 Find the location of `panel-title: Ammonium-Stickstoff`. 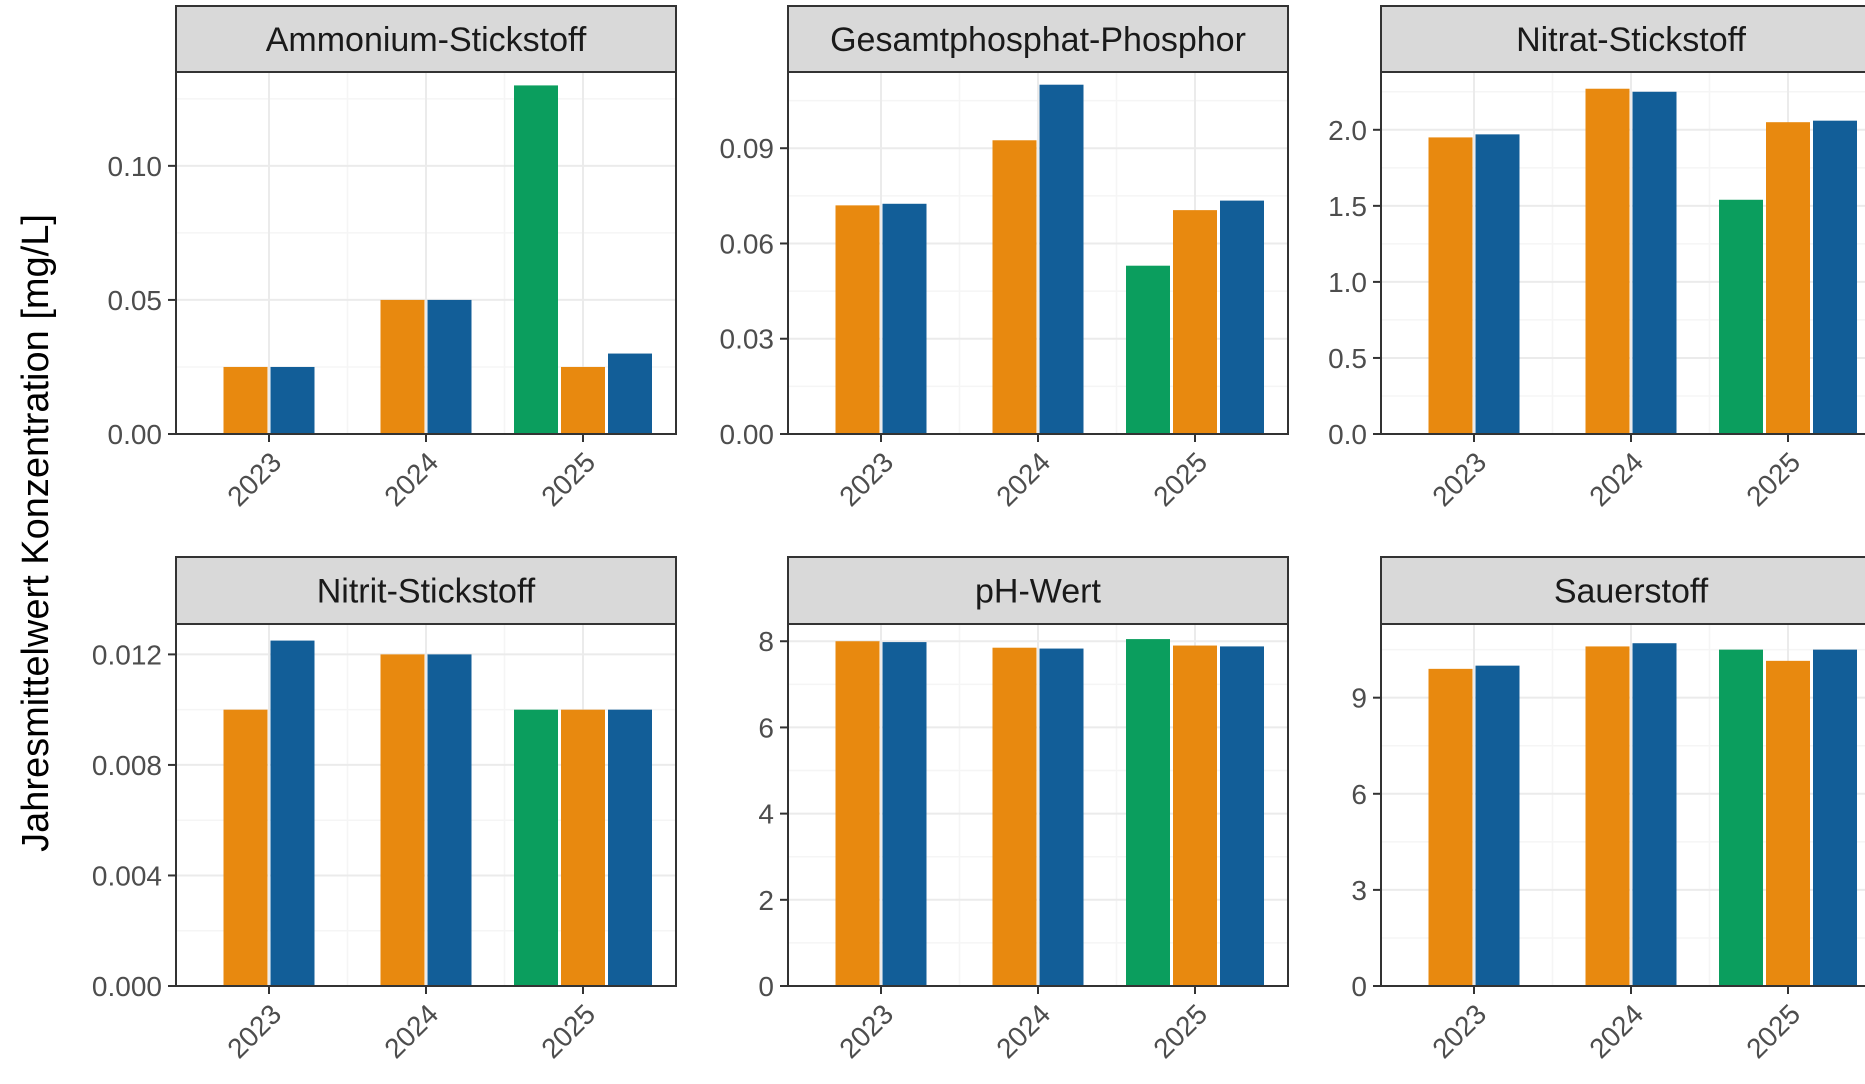

panel-title: Ammonium-Stickstoff is located at coordinates (426, 40).